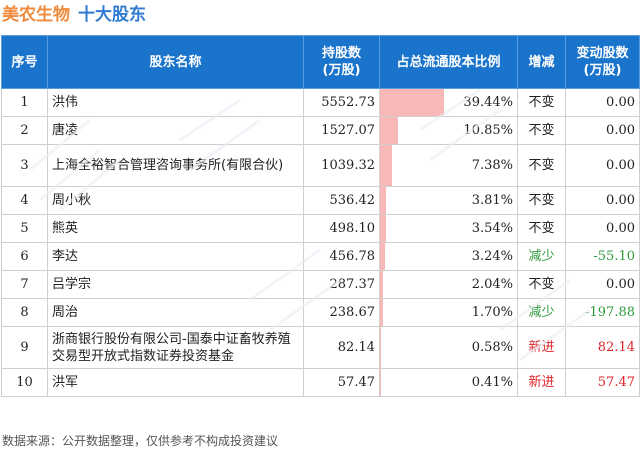  I want to click on footer-note: 数据来源：公开数据整理，仅供参考不构成投资建议, so click(140, 441).